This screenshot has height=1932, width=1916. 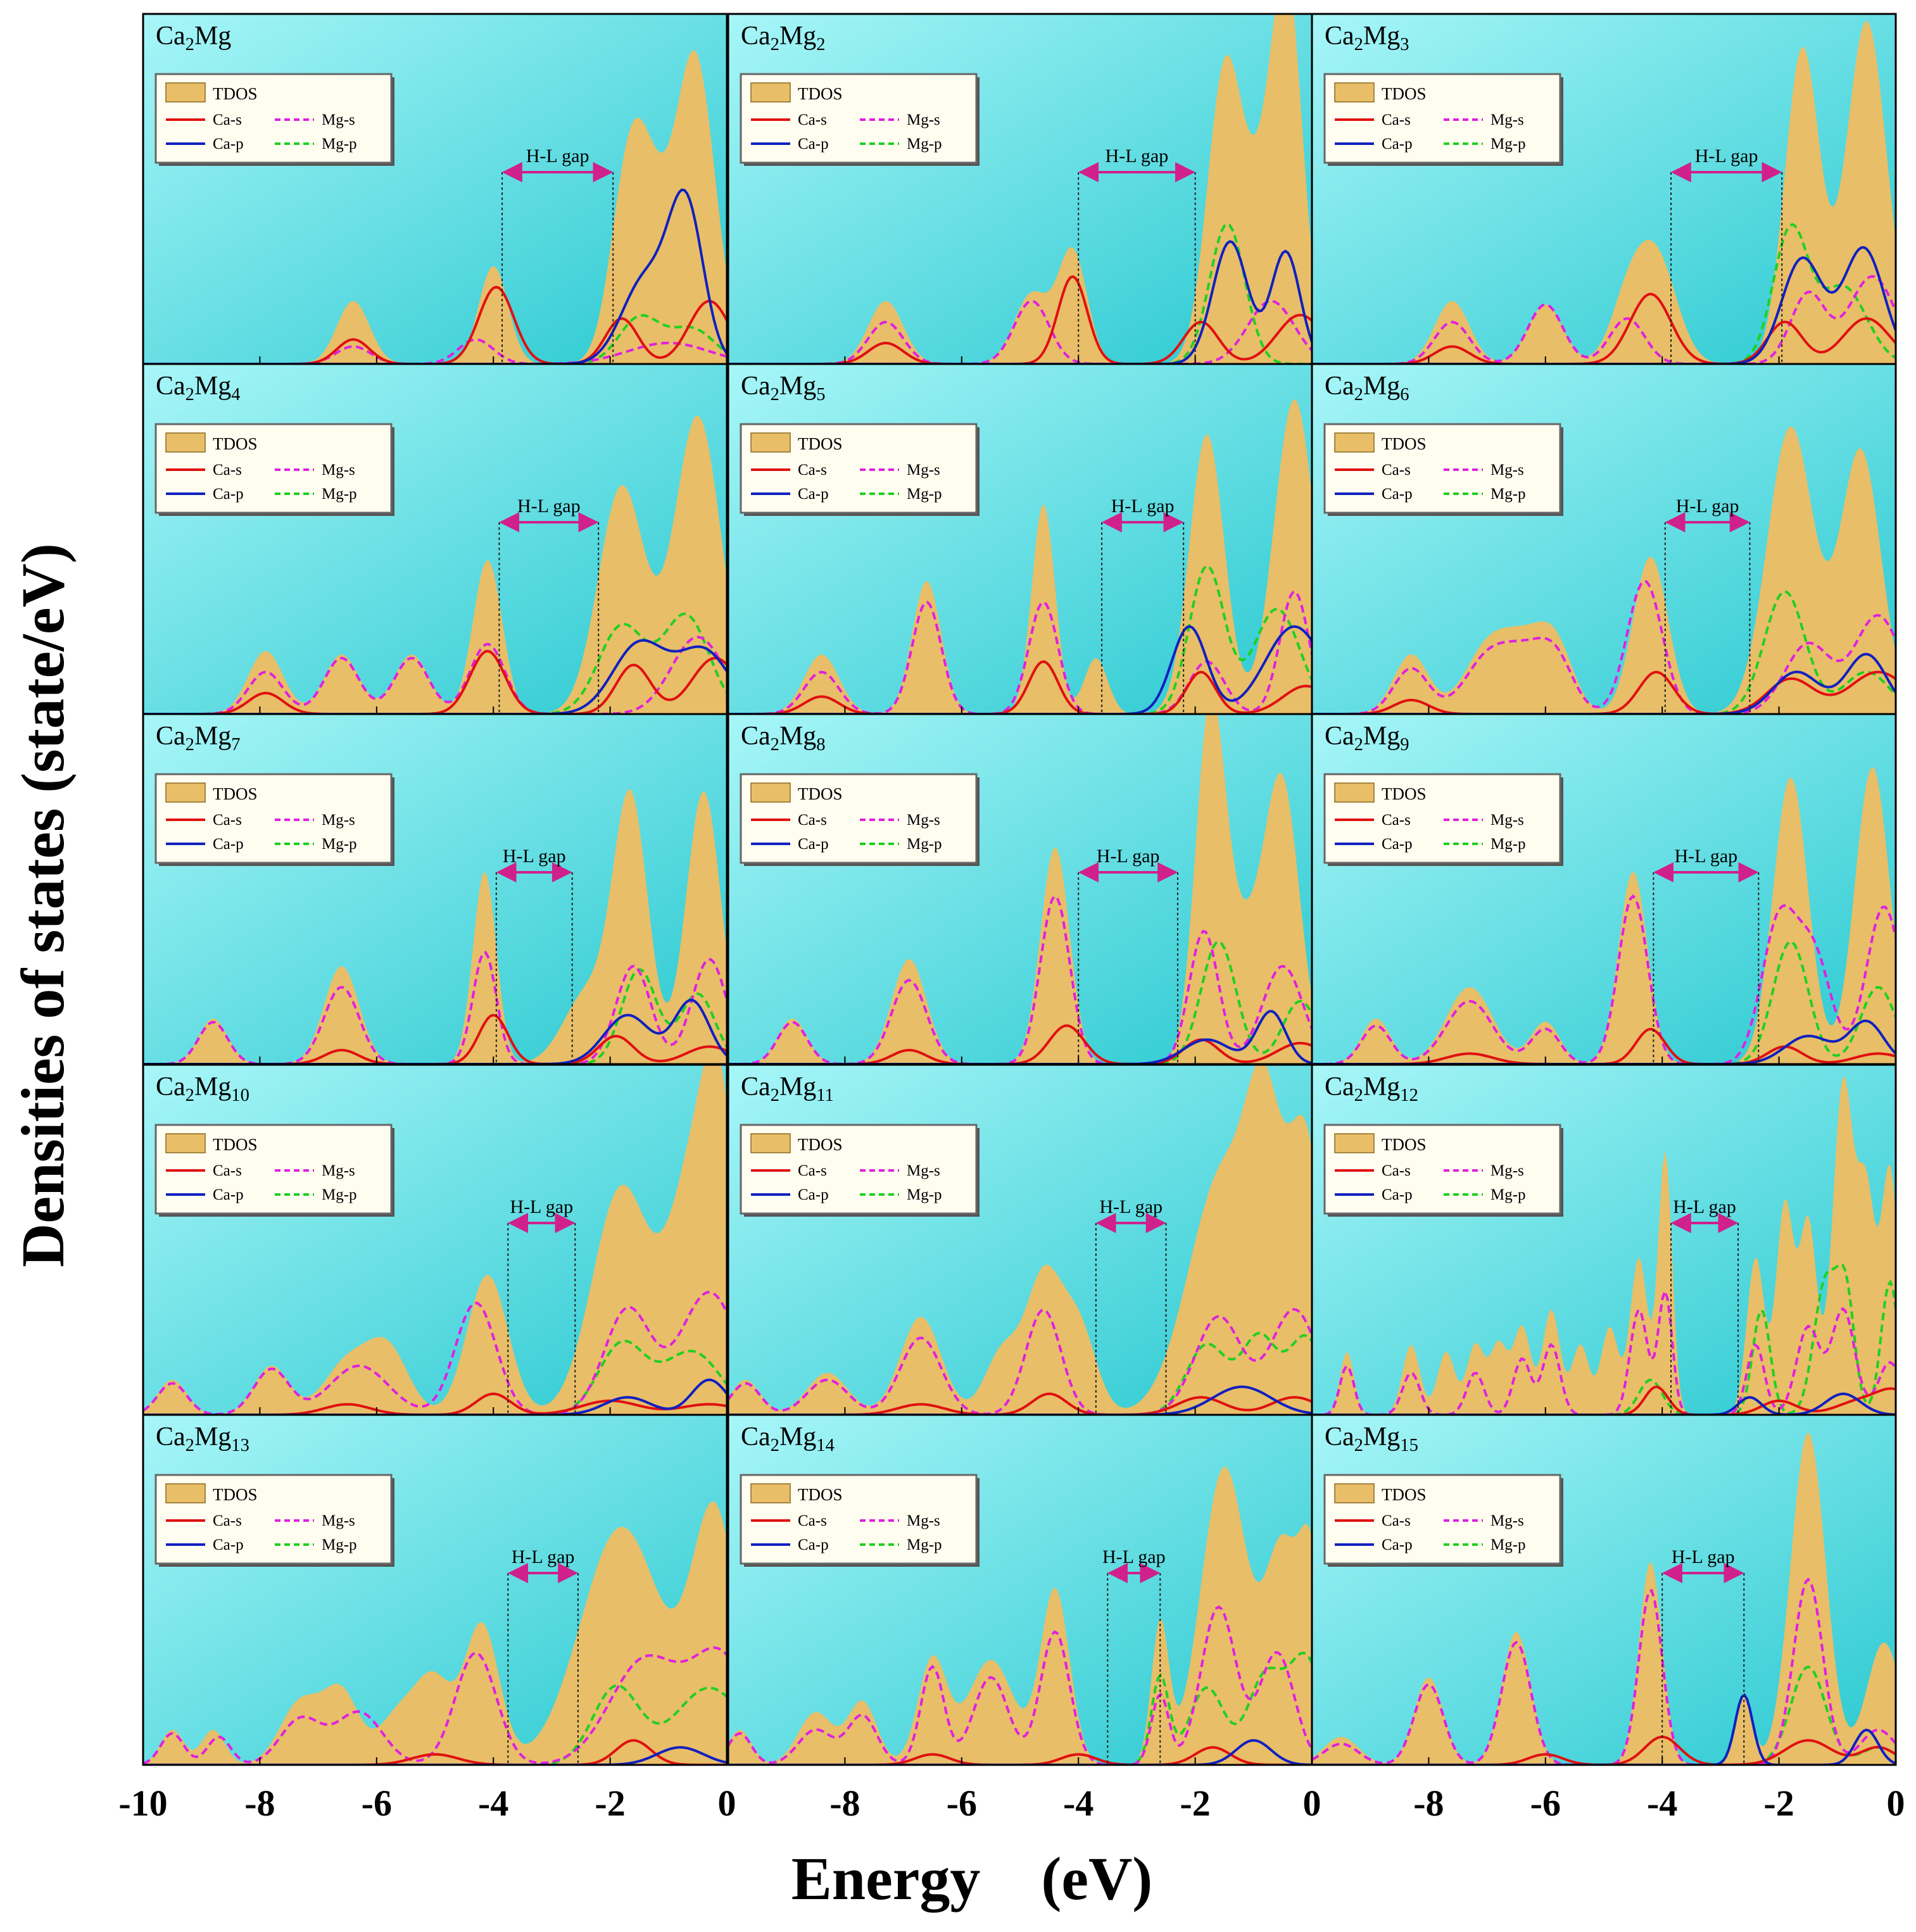 I want to click on x-tick-label: -2, so click(x=610, y=1803).